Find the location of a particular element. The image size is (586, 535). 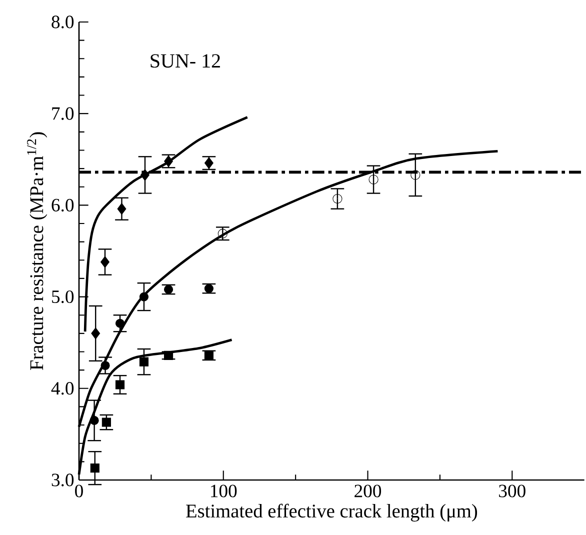

y-tick-label: 8.0 is located at coordinates (63, 22).